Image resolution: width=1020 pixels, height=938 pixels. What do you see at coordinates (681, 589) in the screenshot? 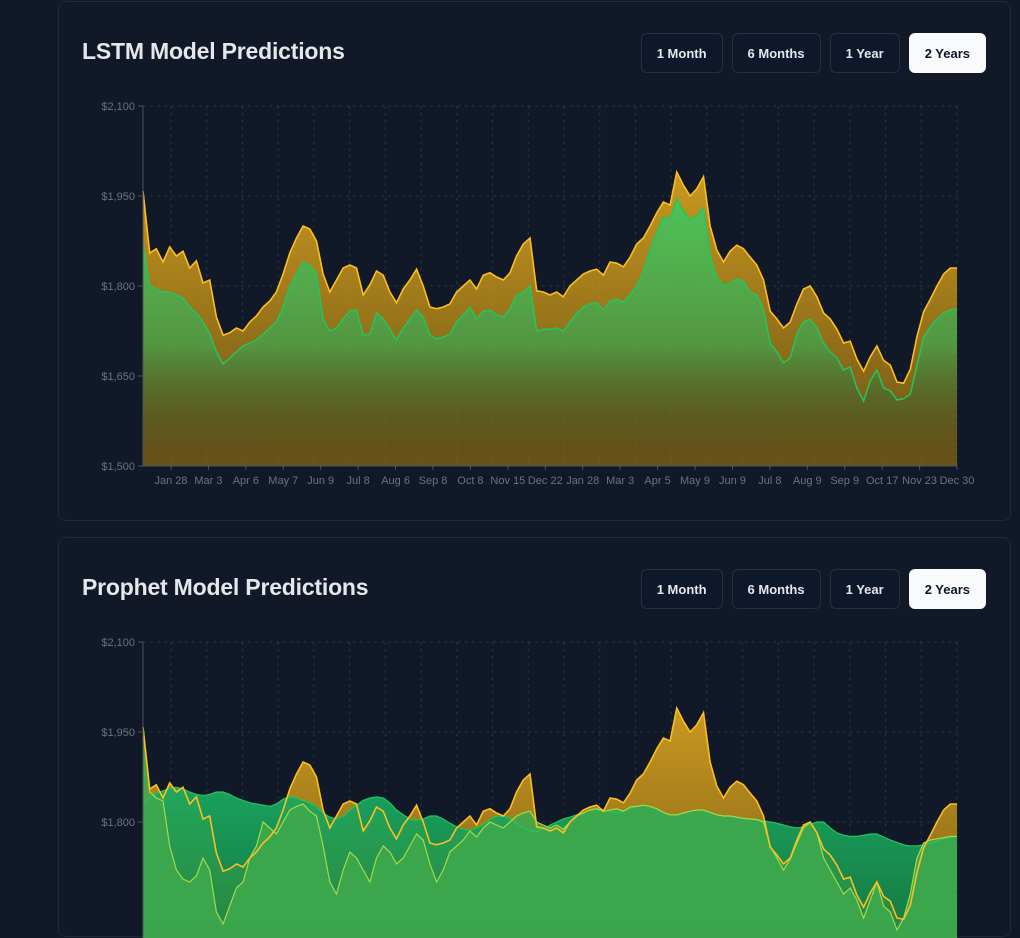
I see `prophet-range-1-month-button: 1 Month` at bounding box center [681, 589].